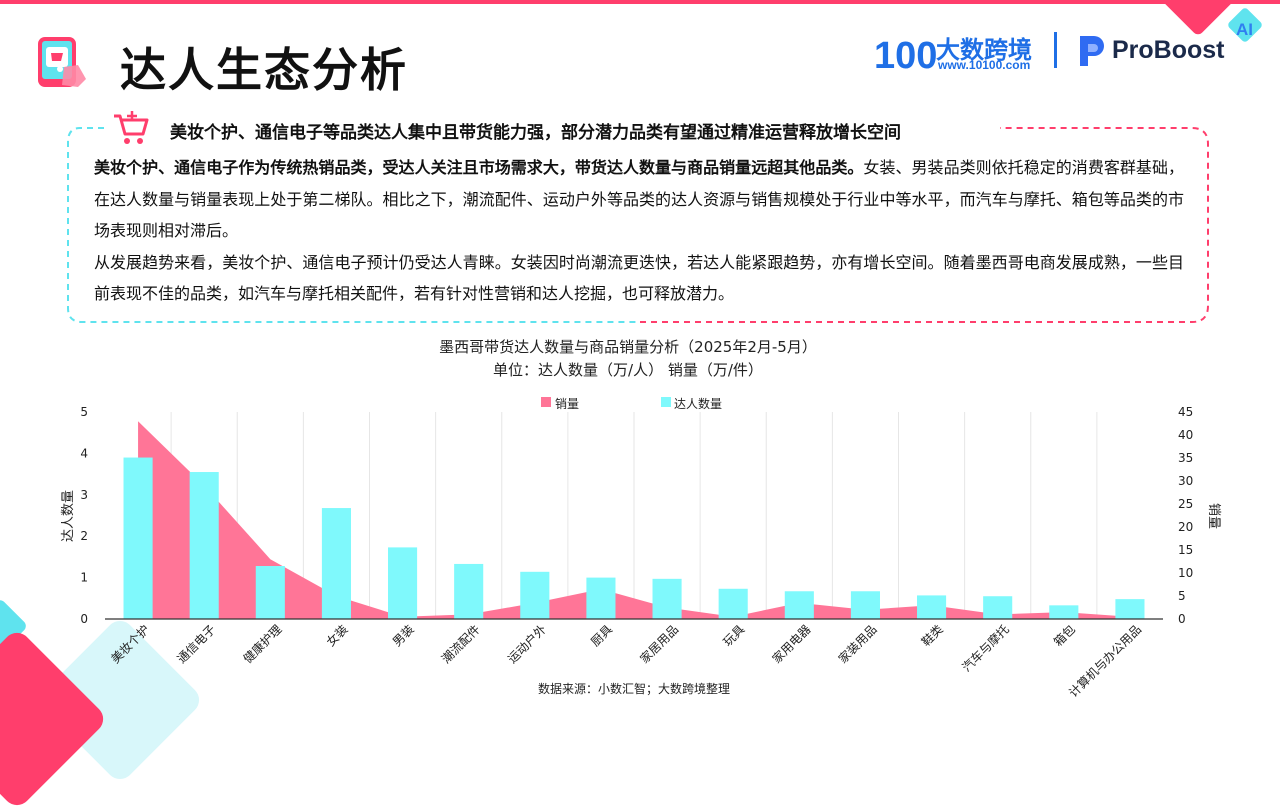  Describe the element at coordinates (1064, 636) in the screenshot. I see `x-tick-label: 箱包` at that location.